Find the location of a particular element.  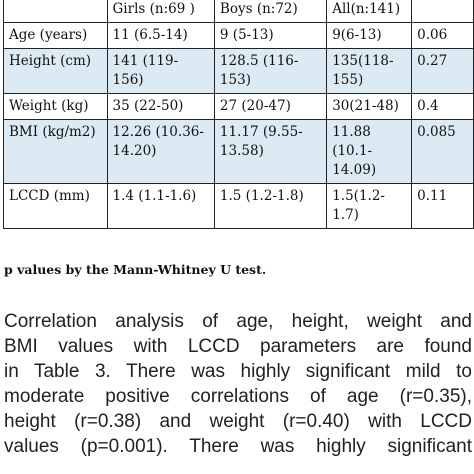

cell-boys: 128.5 (116-153) is located at coordinates (270, 71).